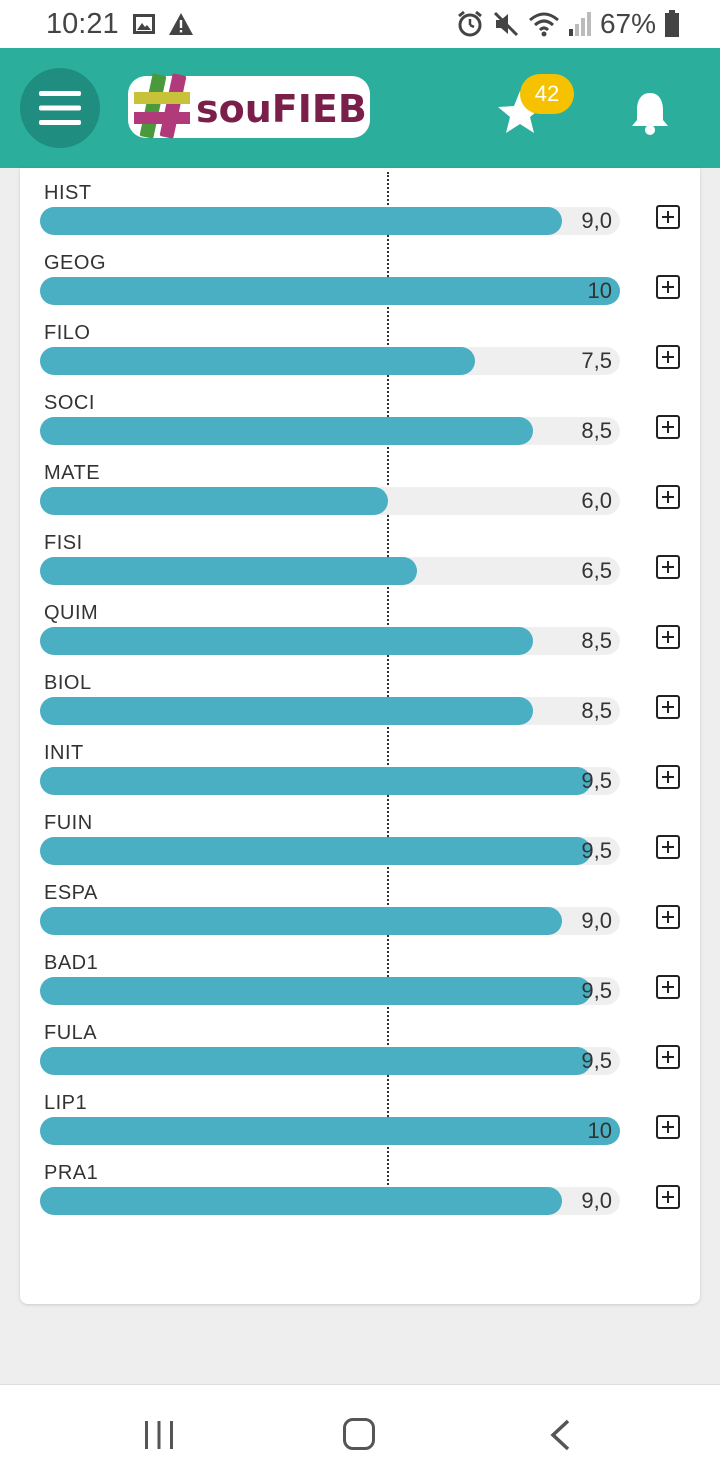  Describe the element at coordinates (67, 333) in the screenshot. I see `subject-label: FILO` at that location.